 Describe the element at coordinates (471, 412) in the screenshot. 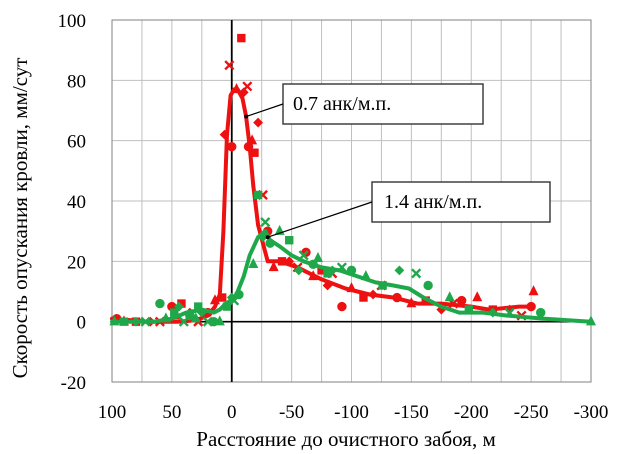

I see `x-tick-label: -200` at that location.